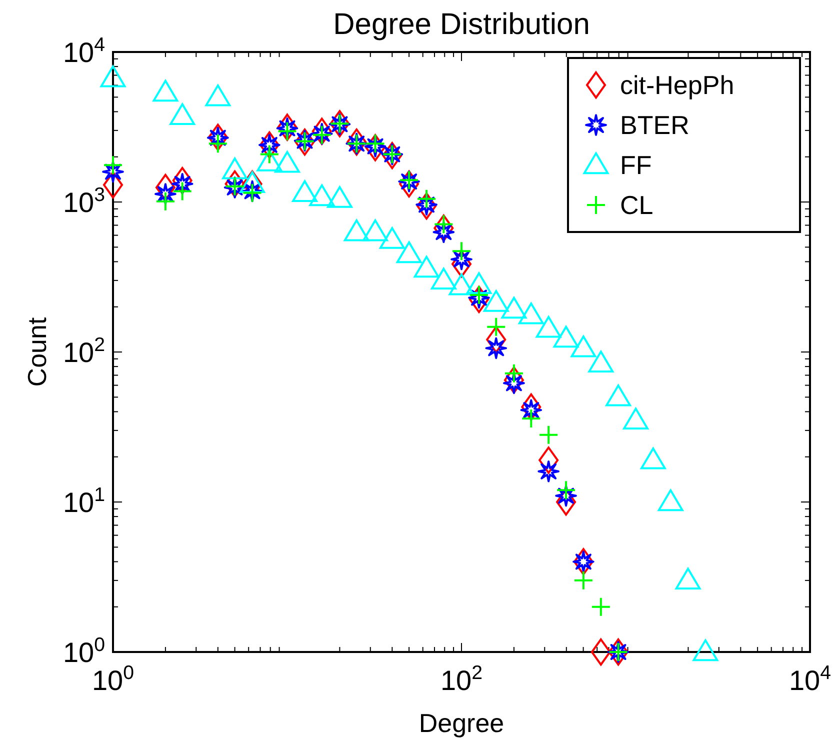 This screenshot has width=837, height=741. What do you see at coordinates (655, 125) in the screenshot?
I see `legend-label: BTER` at bounding box center [655, 125].